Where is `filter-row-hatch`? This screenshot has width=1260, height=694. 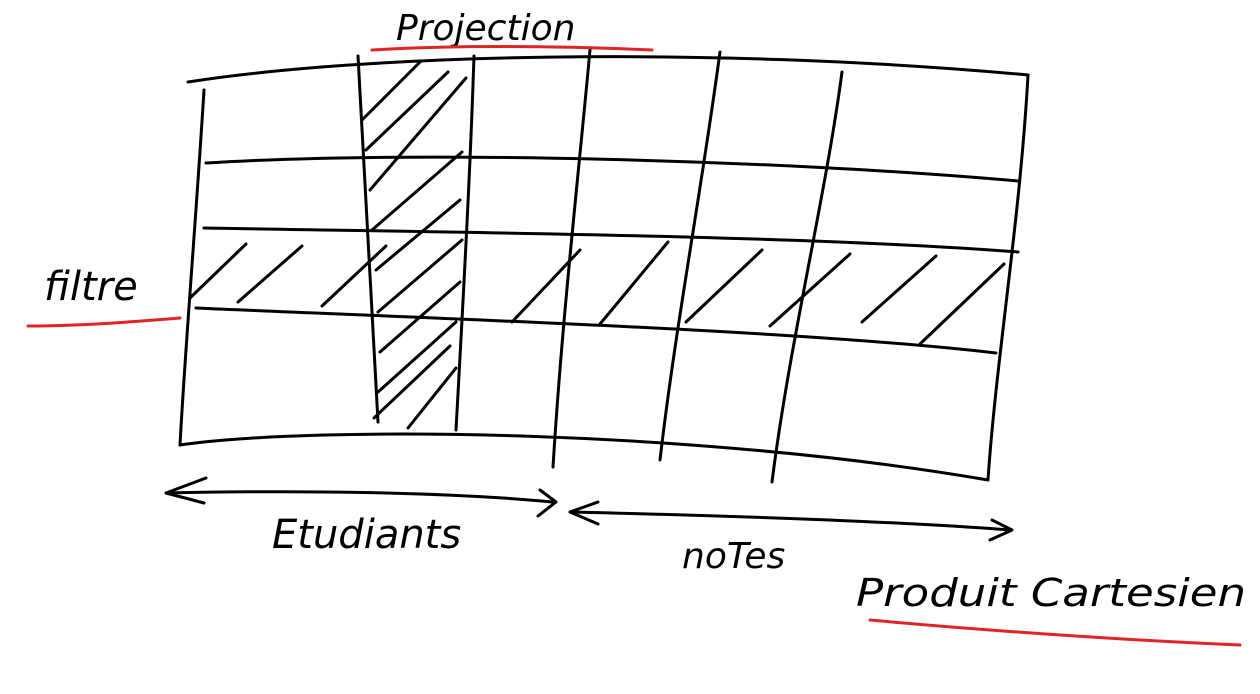
filter-row-hatch is located at coordinates (597, 293).